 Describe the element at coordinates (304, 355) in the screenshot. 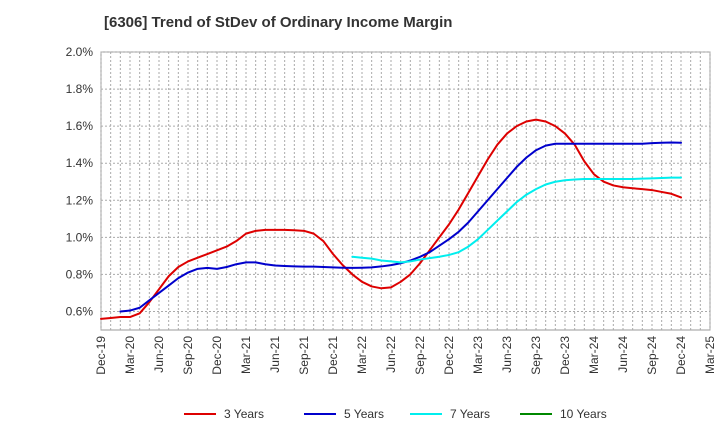

I see `x-tick-label: Sep-21` at that location.